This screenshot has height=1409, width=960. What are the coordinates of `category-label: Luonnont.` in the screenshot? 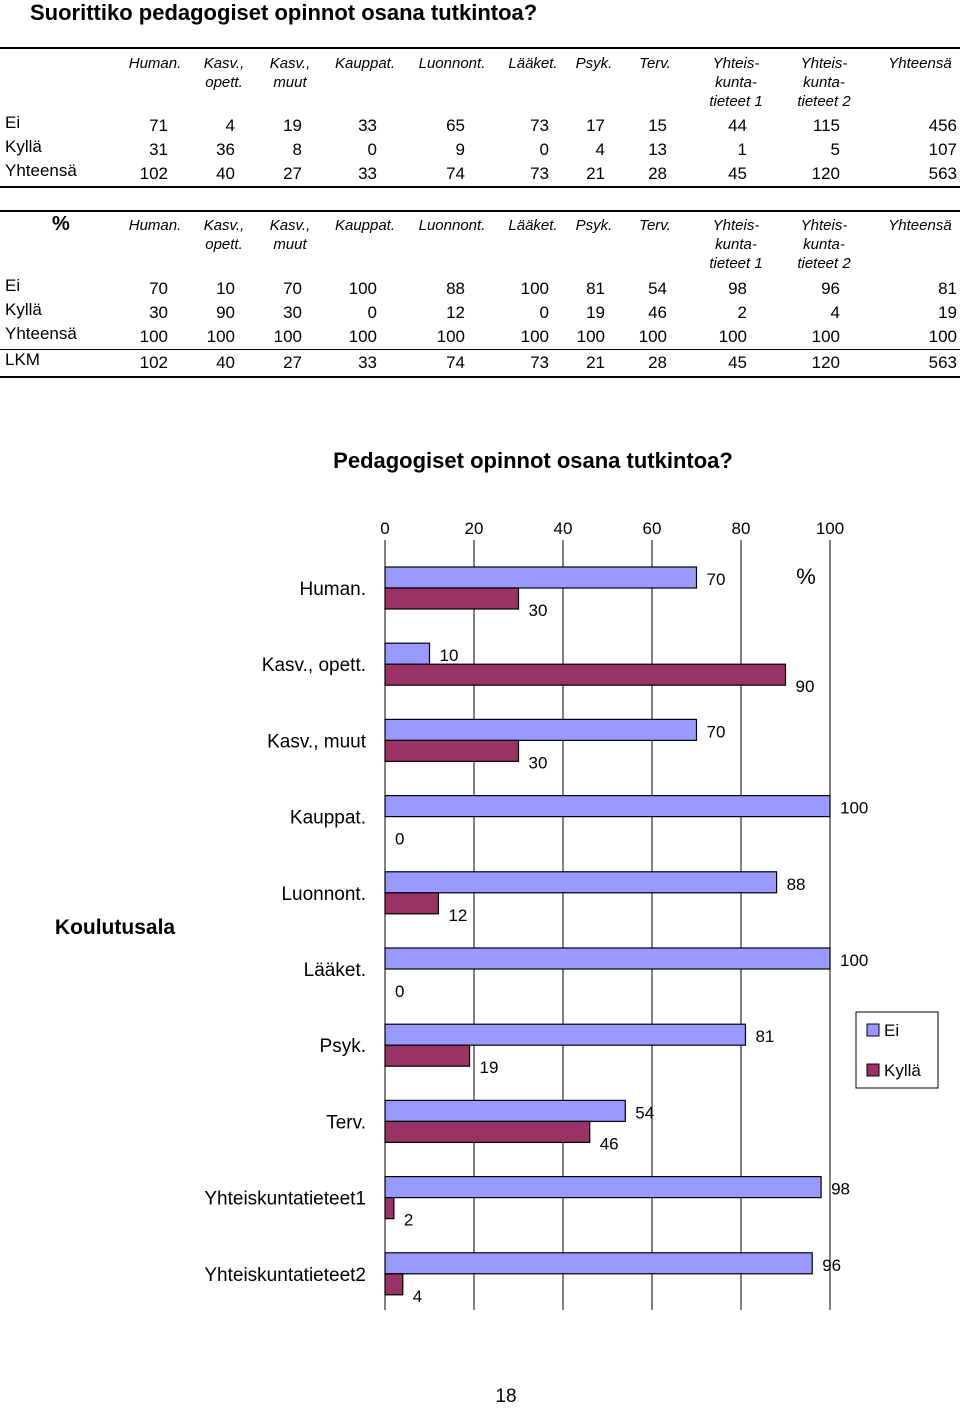 It's located at (323, 894).